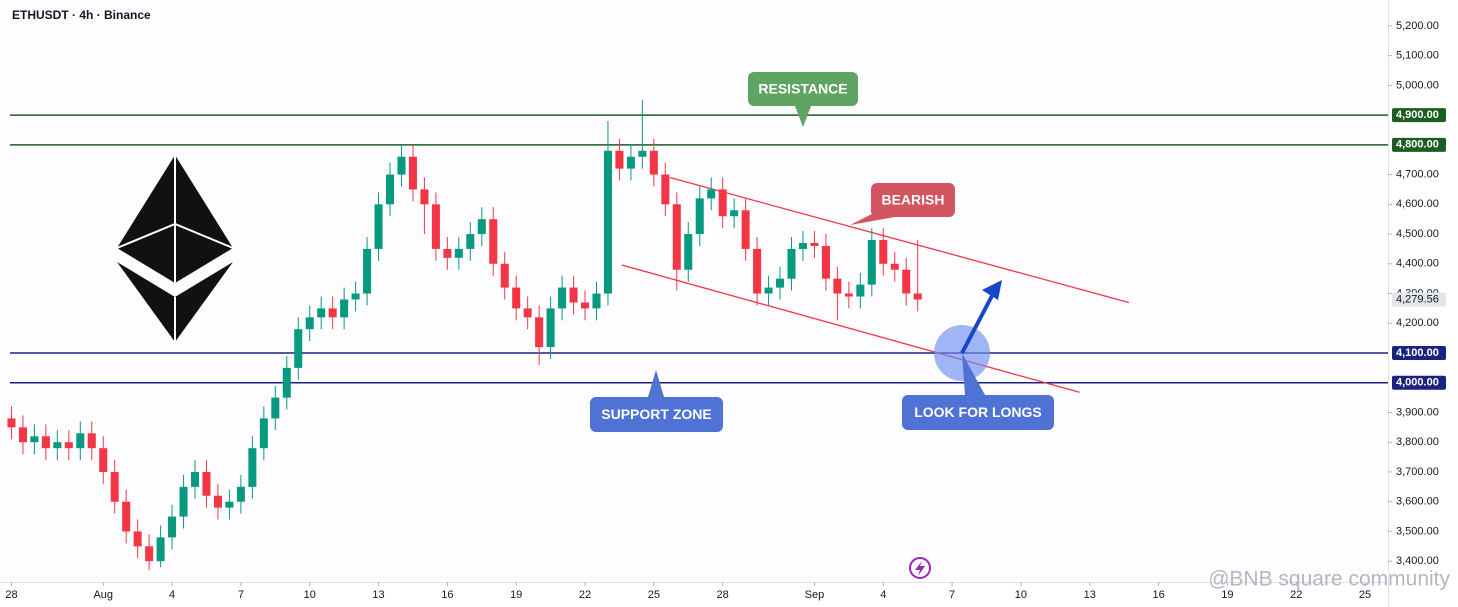  What do you see at coordinates (883, 595) in the screenshot?
I see `x-tick-label: 4` at bounding box center [883, 595].